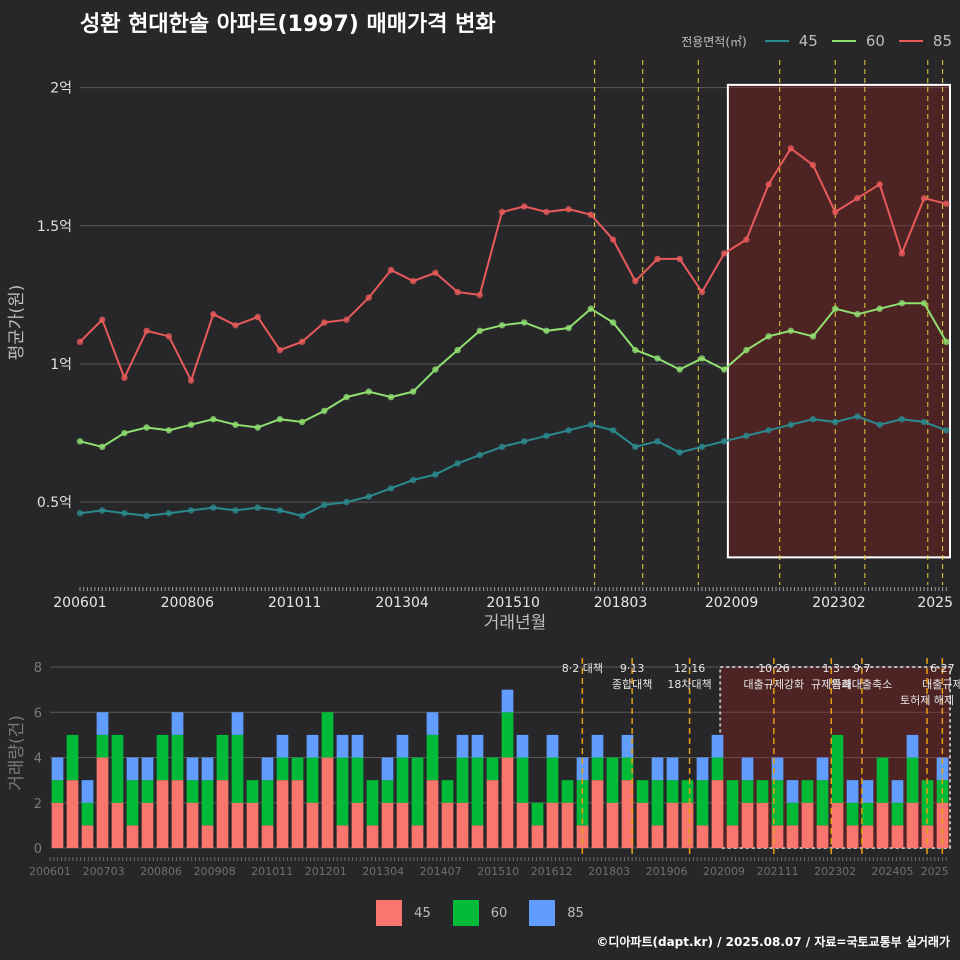 The height and width of the screenshot is (960, 960). I want to click on volume-y-tick-label: 8, so click(38, 668).